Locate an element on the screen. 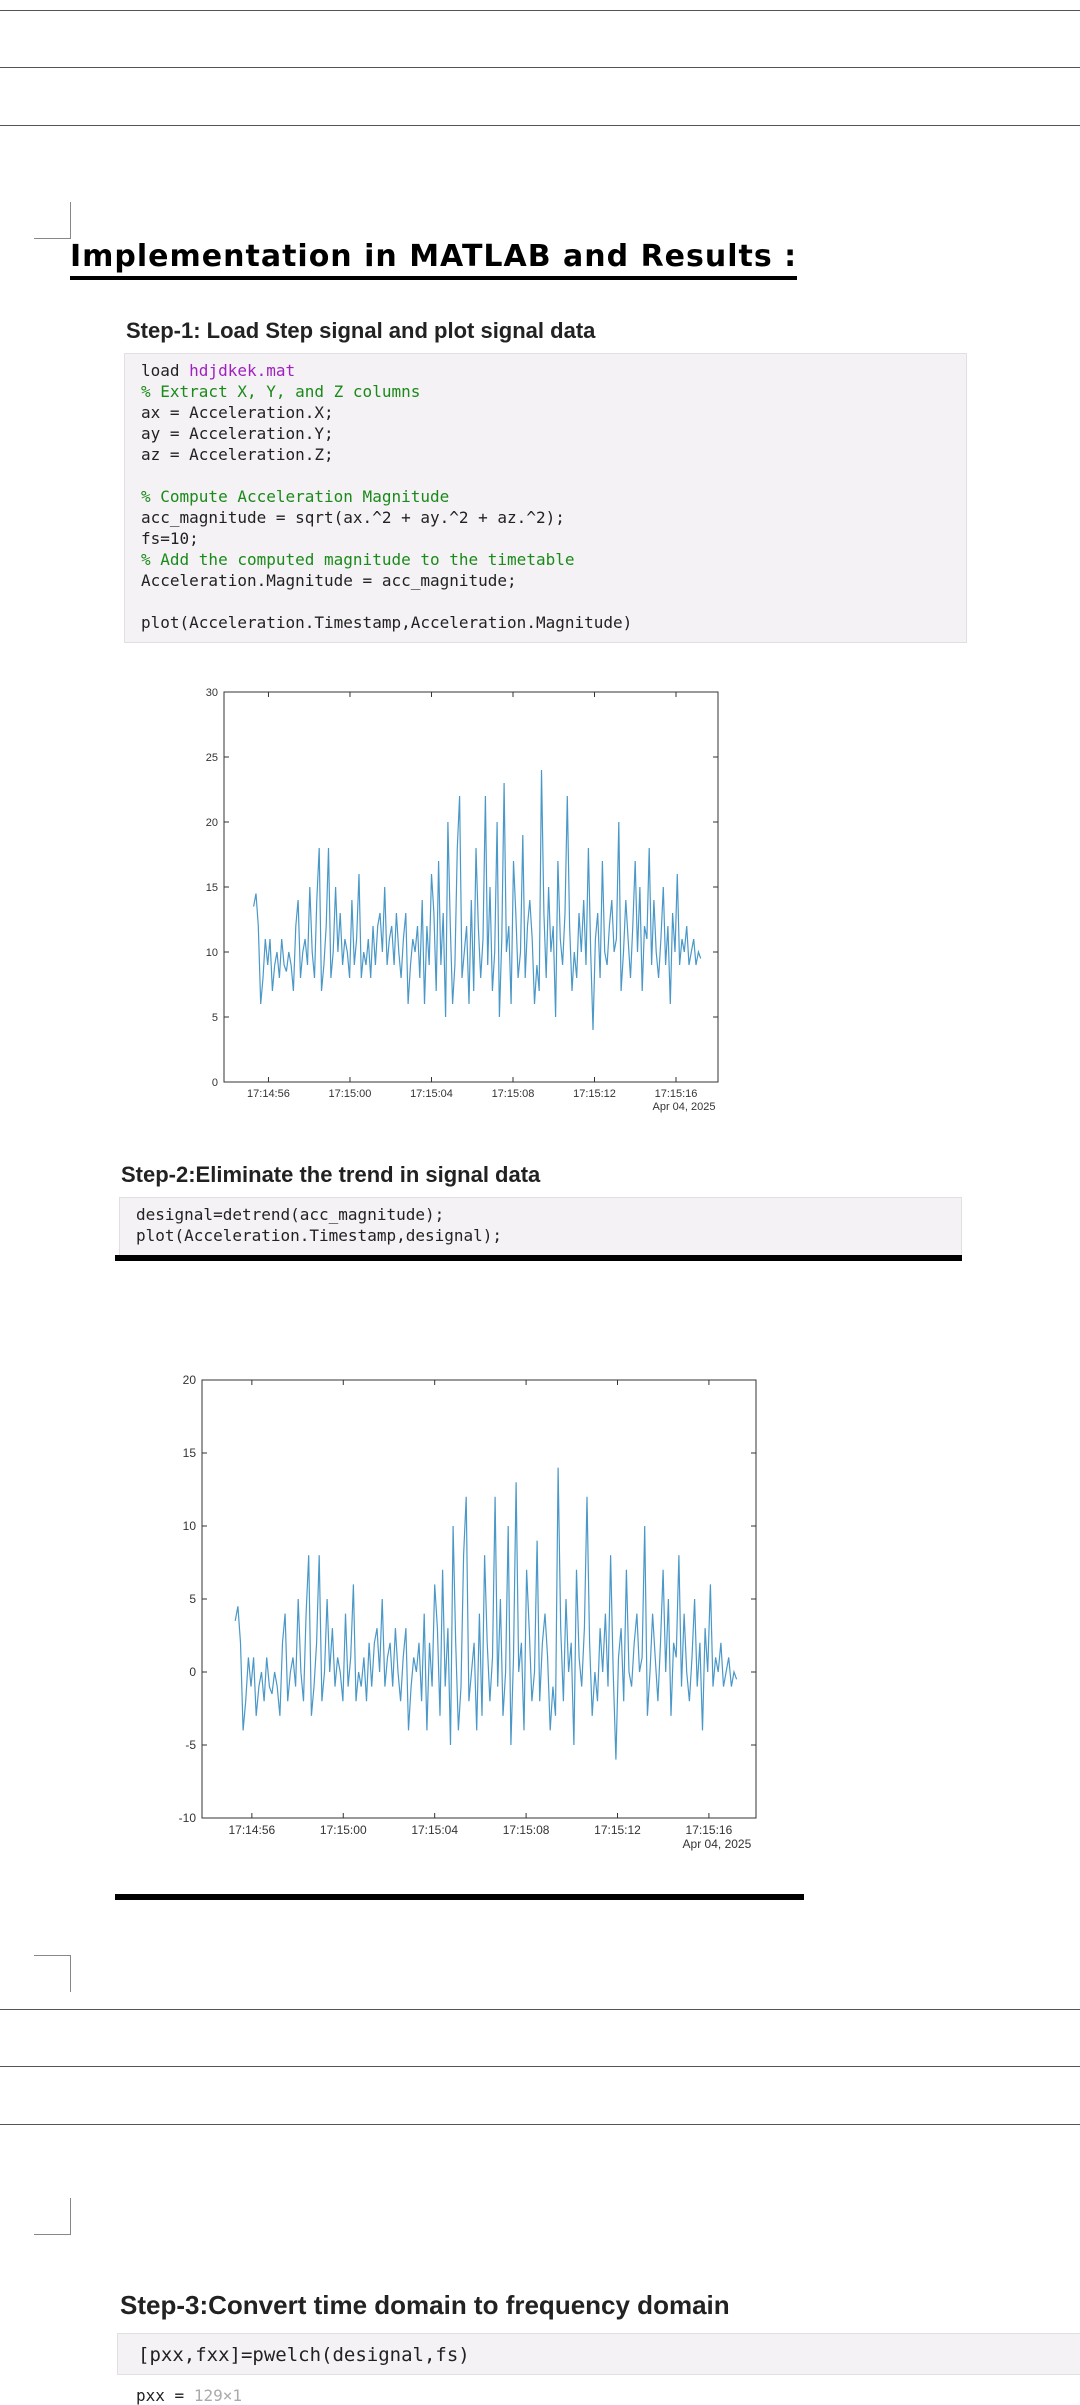 This screenshot has height=2405, width=1080. code-text: plot(Acceleration.Timestamp,designal); is located at coordinates (319, 1235).